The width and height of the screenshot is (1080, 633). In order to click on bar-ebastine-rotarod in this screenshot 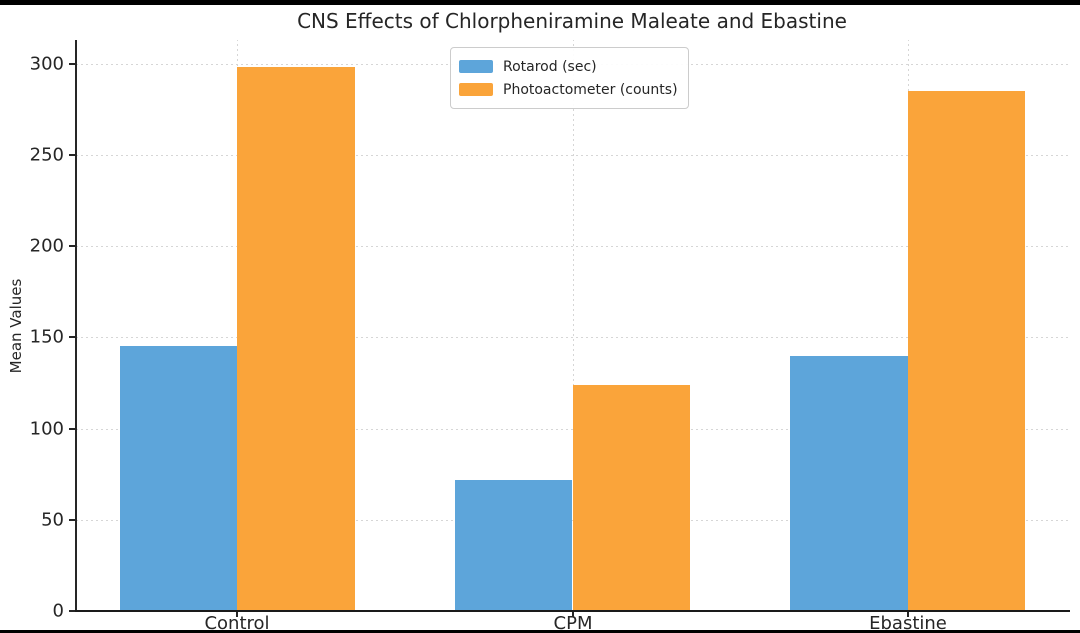, I will do `click(849, 483)`.